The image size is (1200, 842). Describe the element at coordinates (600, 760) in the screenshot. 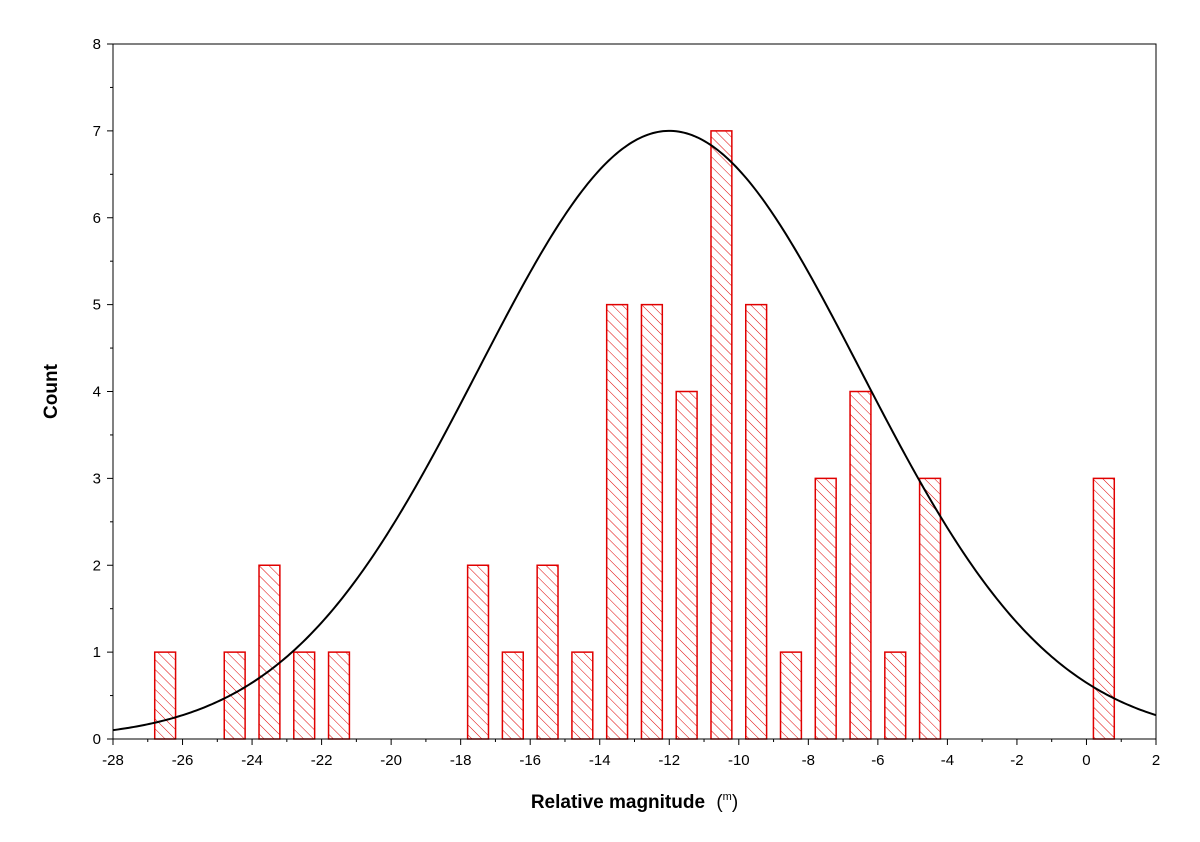

I see `x-tick-label: -14` at that location.